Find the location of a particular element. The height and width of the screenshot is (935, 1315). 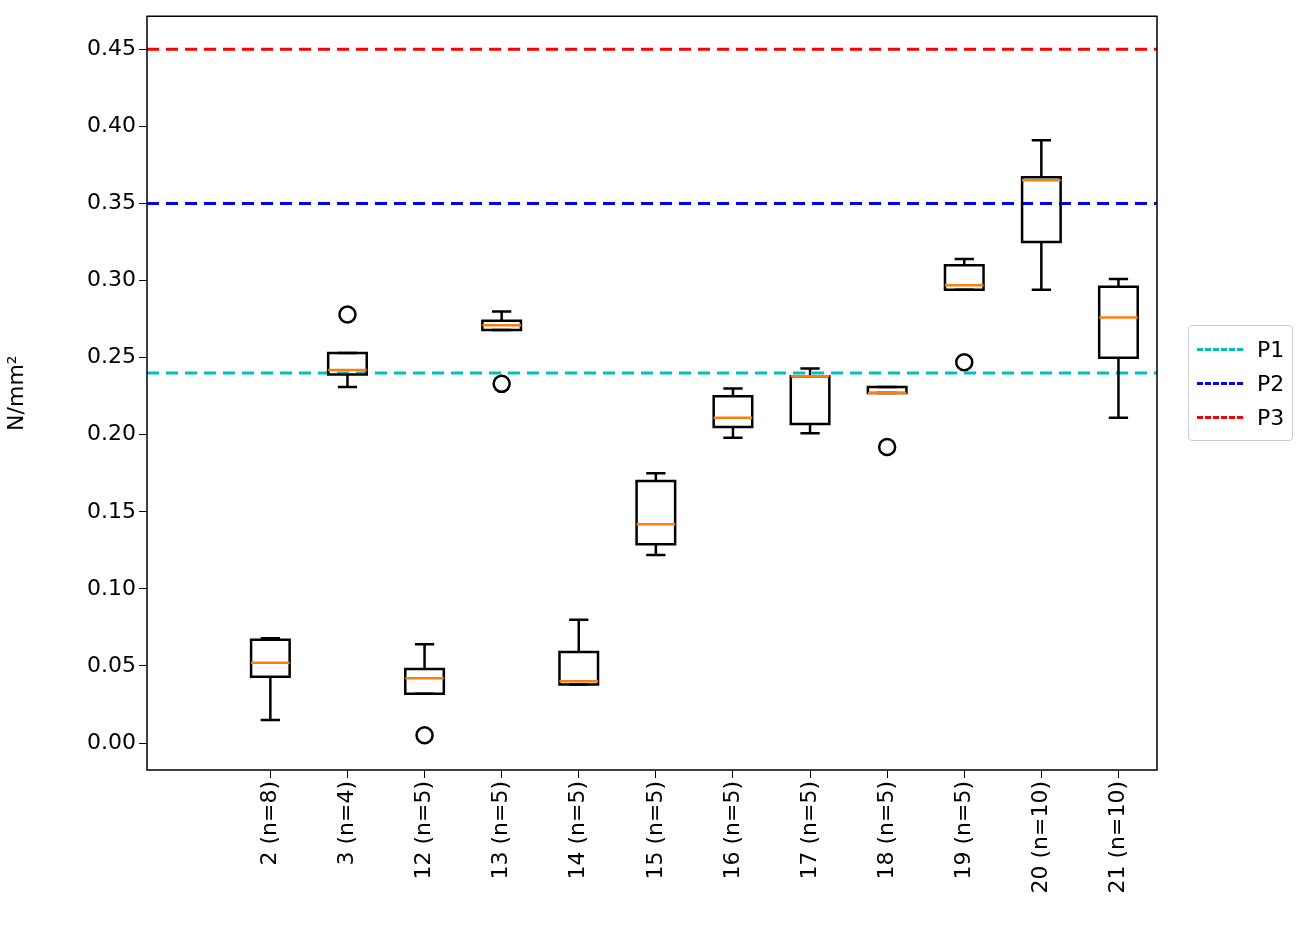

x-tick-label: 13 (n=5) is located at coordinates (500, 830).